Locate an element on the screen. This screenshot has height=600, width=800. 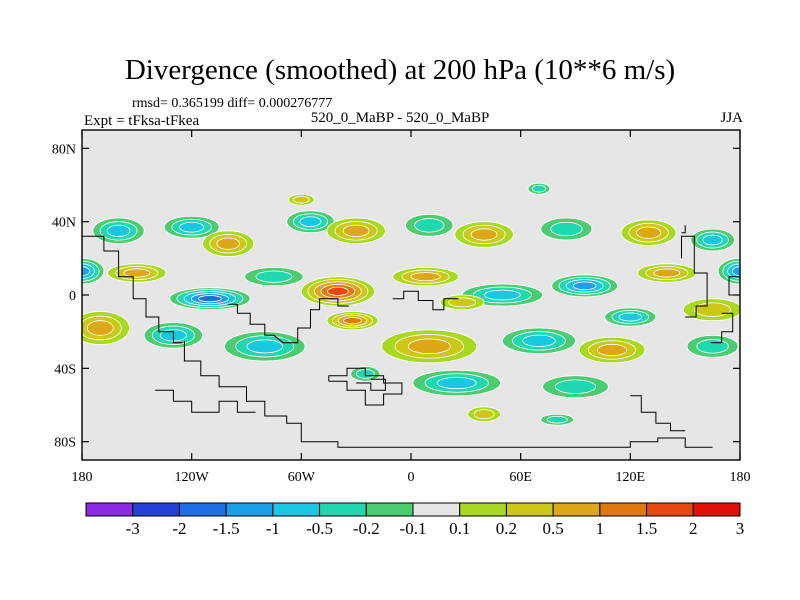
colorbar-label-3: -1 is located at coordinates (273, 528).